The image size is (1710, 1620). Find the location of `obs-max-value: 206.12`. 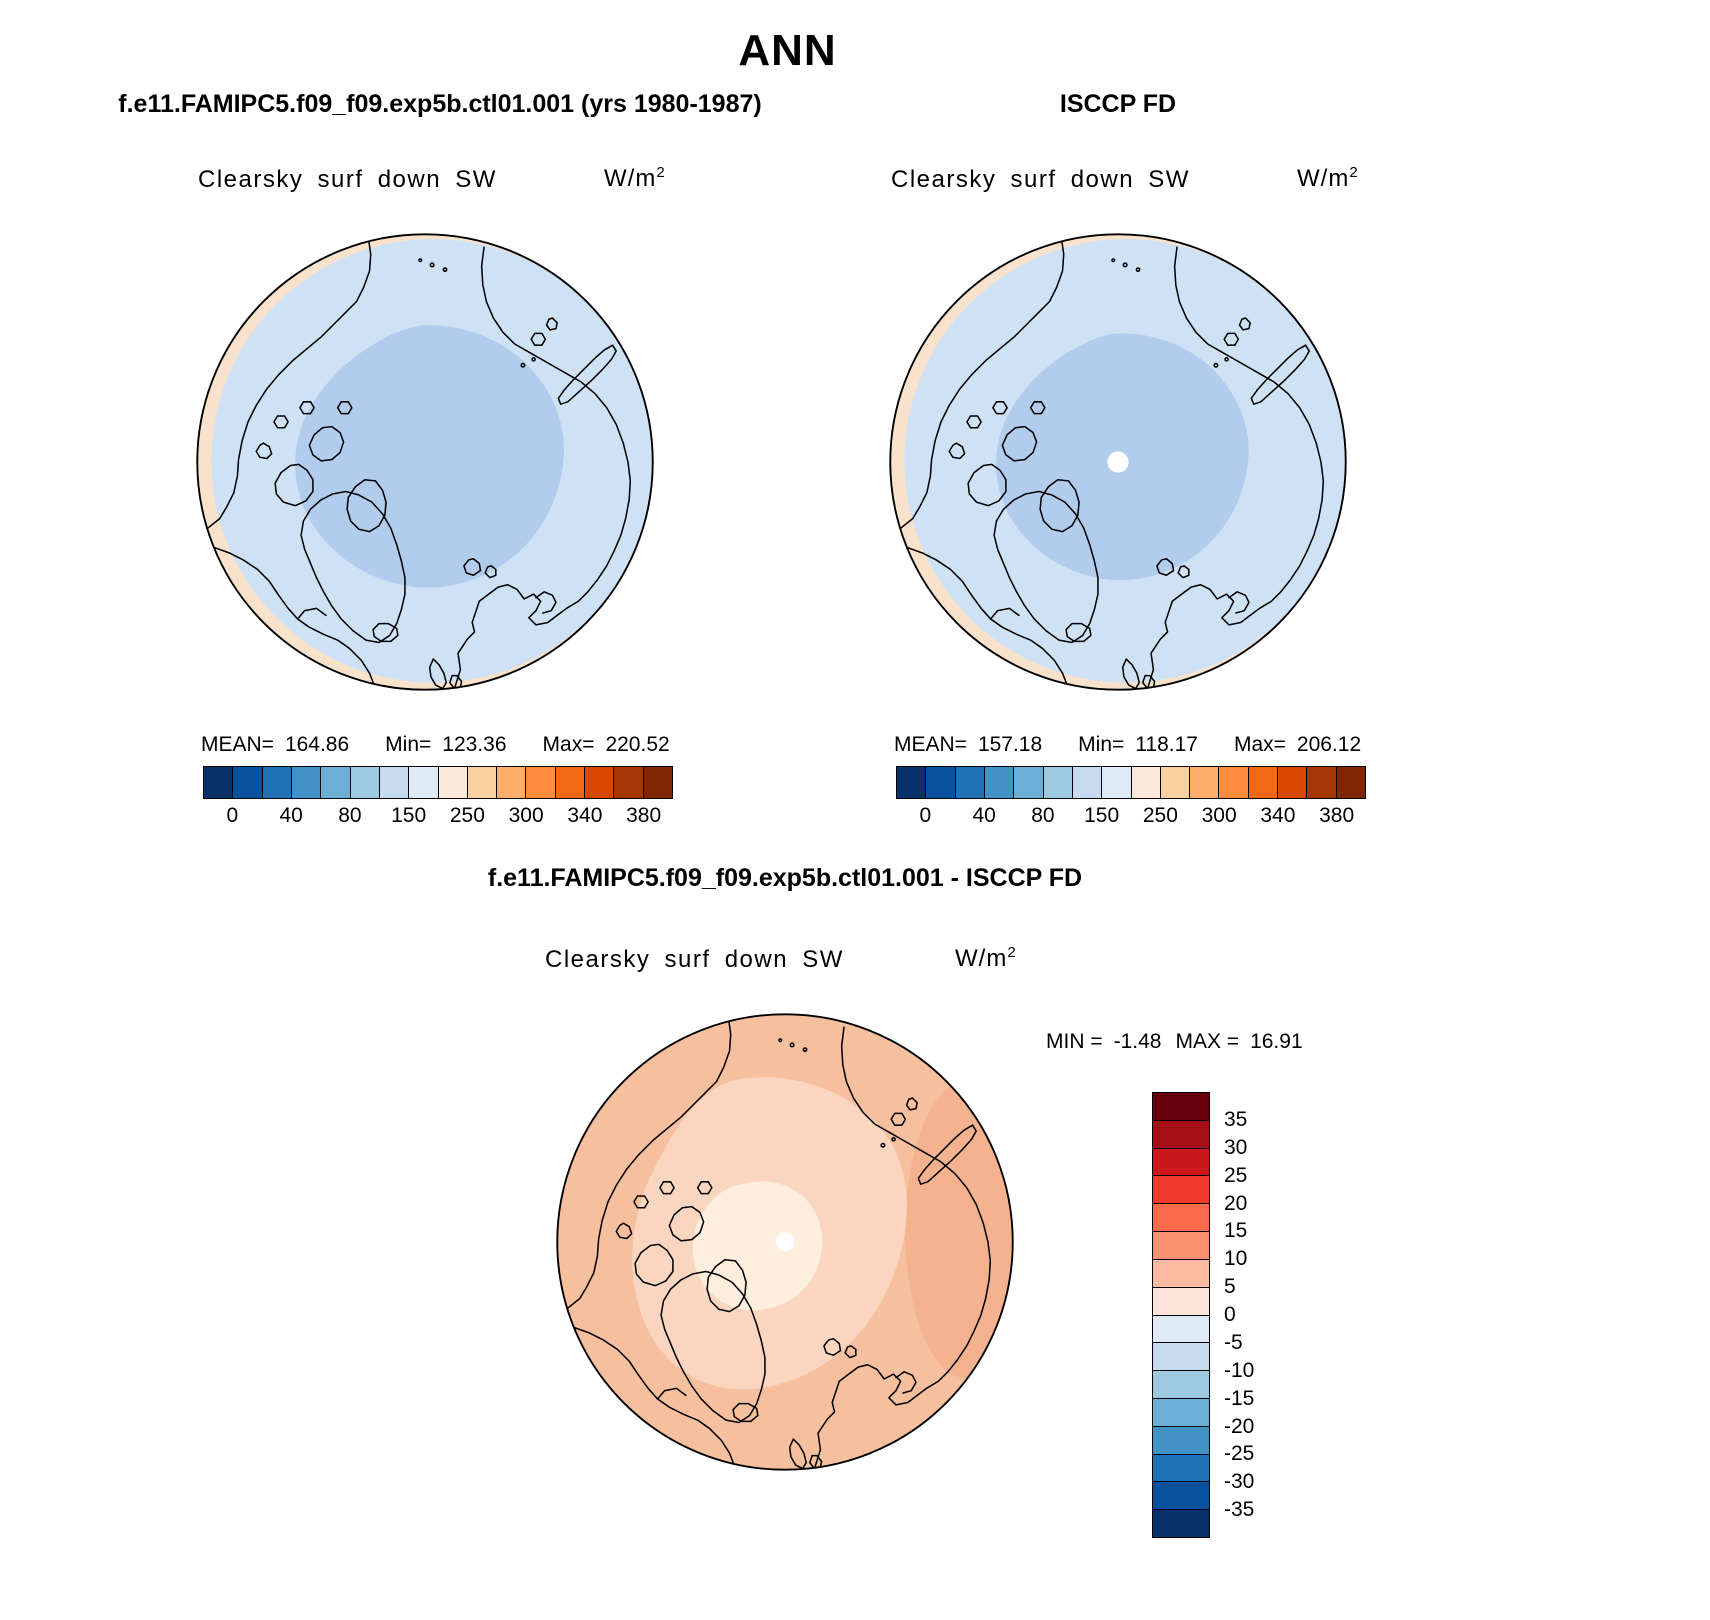

obs-max-value: 206.12 is located at coordinates (1329, 744).